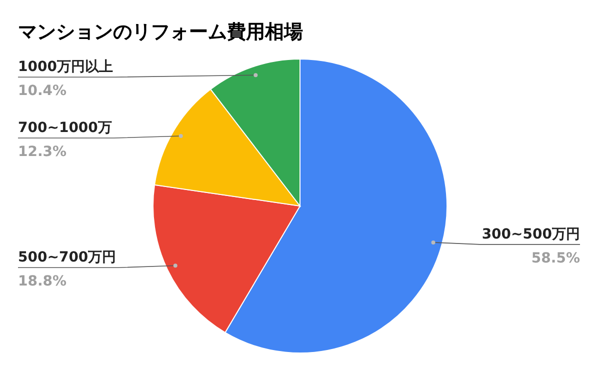 Image resolution: width=600 pixels, height=371 pixels. What do you see at coordinates (42, 91) in the screenshot?
I see `data-label: 10.4%` at bounding box center [42, 91].